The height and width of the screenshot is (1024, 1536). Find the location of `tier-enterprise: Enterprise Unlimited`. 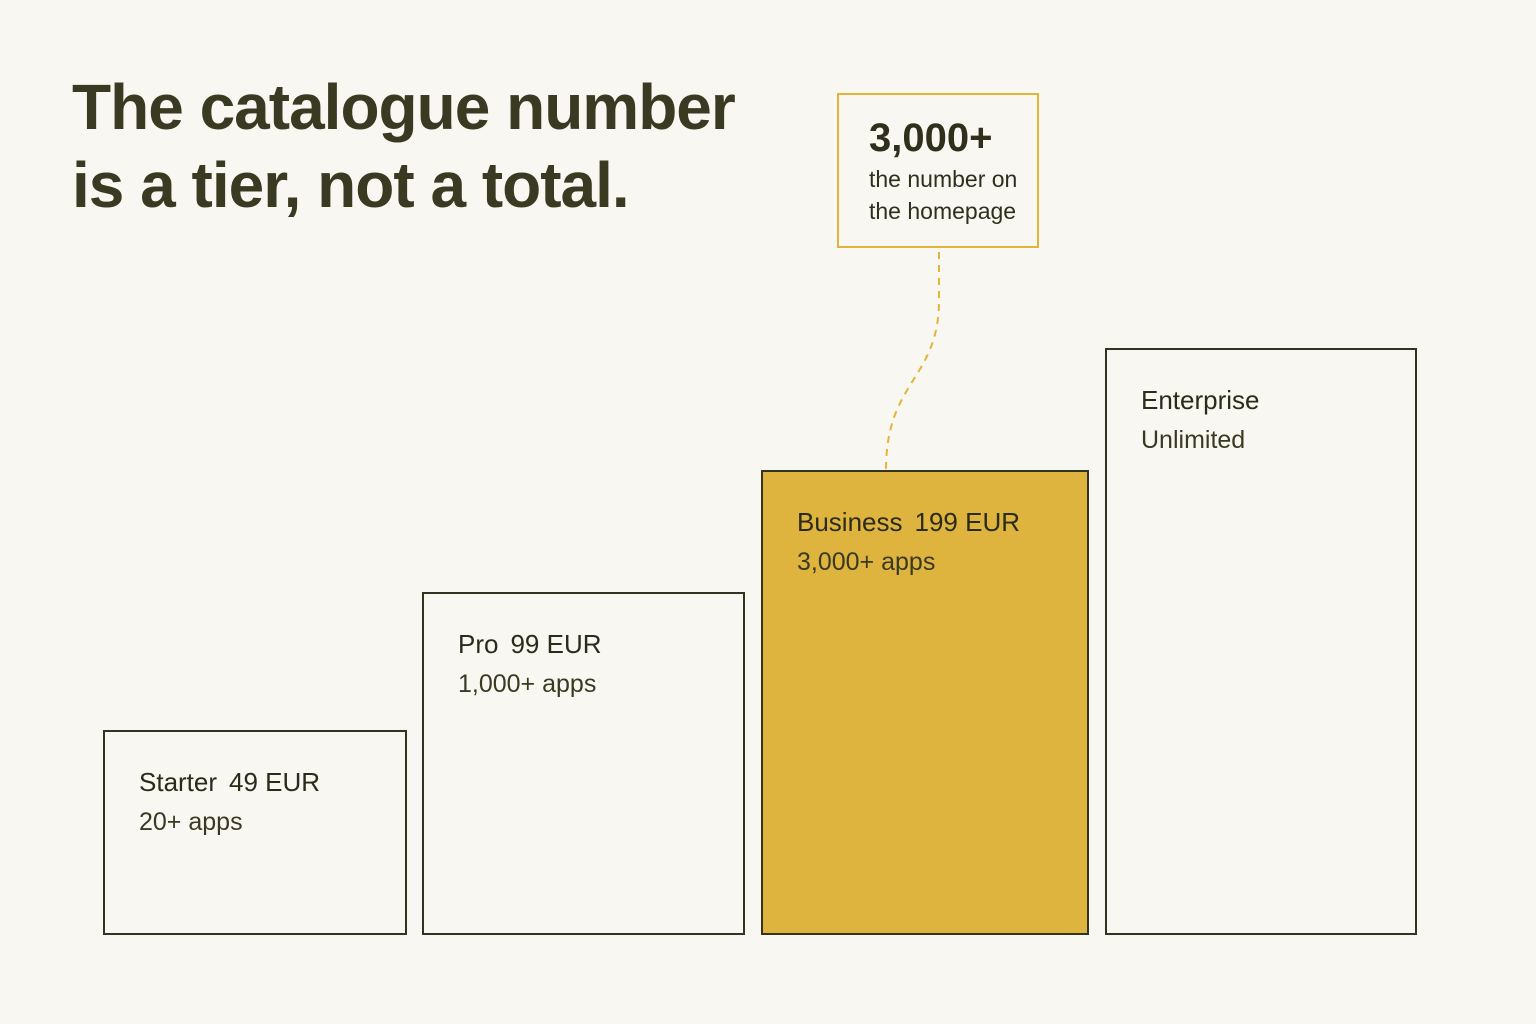

tier-enterprise: Enterprise Unlimited is located at coordinates (1261, 641).